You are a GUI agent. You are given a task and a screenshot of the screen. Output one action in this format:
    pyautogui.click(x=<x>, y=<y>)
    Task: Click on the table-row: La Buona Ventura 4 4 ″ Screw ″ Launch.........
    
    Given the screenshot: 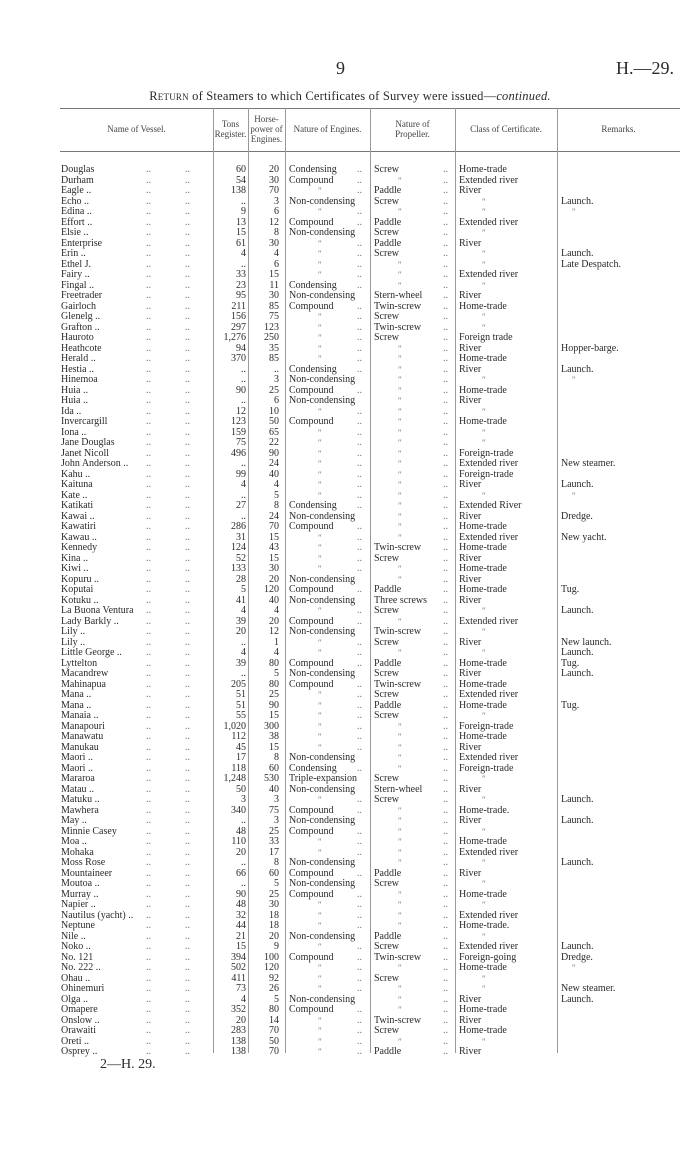 What is the action you would take?
    pyautogui.click(x=350, y=611)
    